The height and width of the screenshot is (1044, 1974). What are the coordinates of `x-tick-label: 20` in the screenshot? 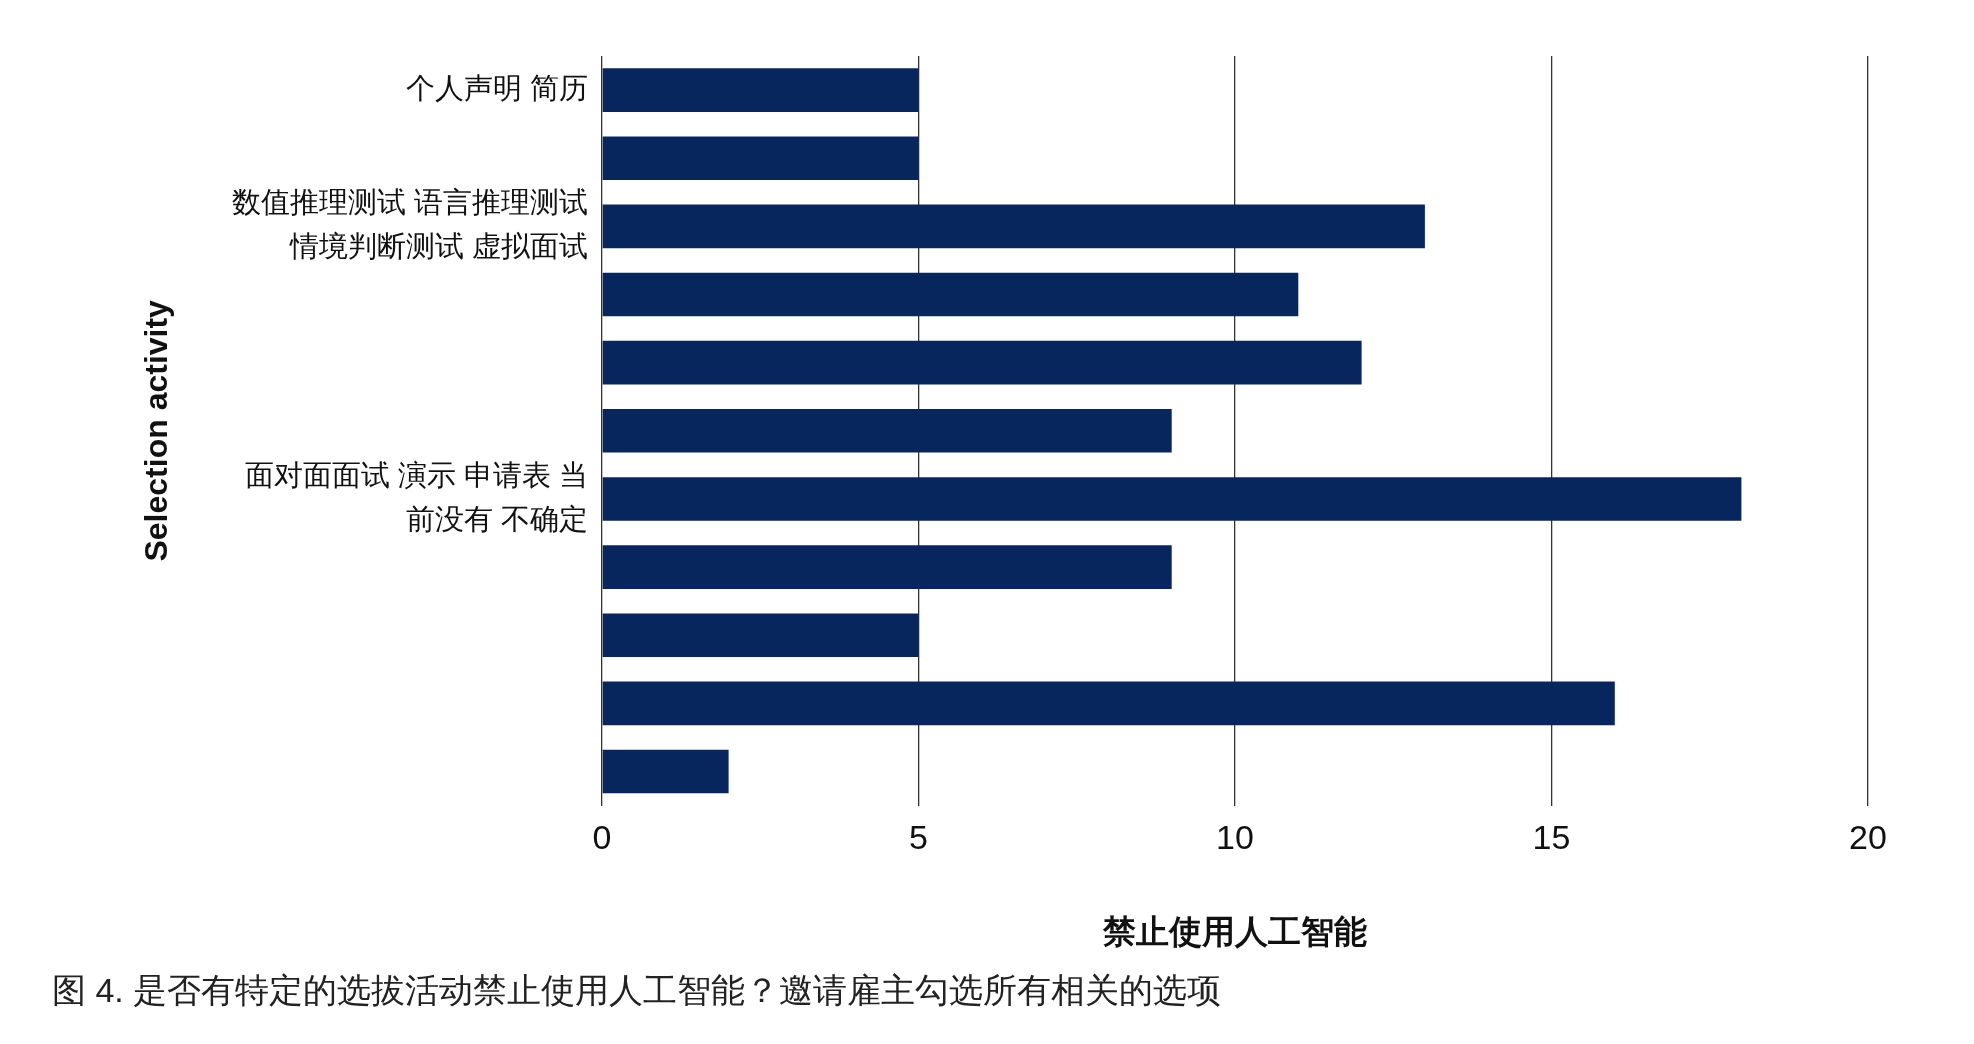 It's located at (1868, 837).